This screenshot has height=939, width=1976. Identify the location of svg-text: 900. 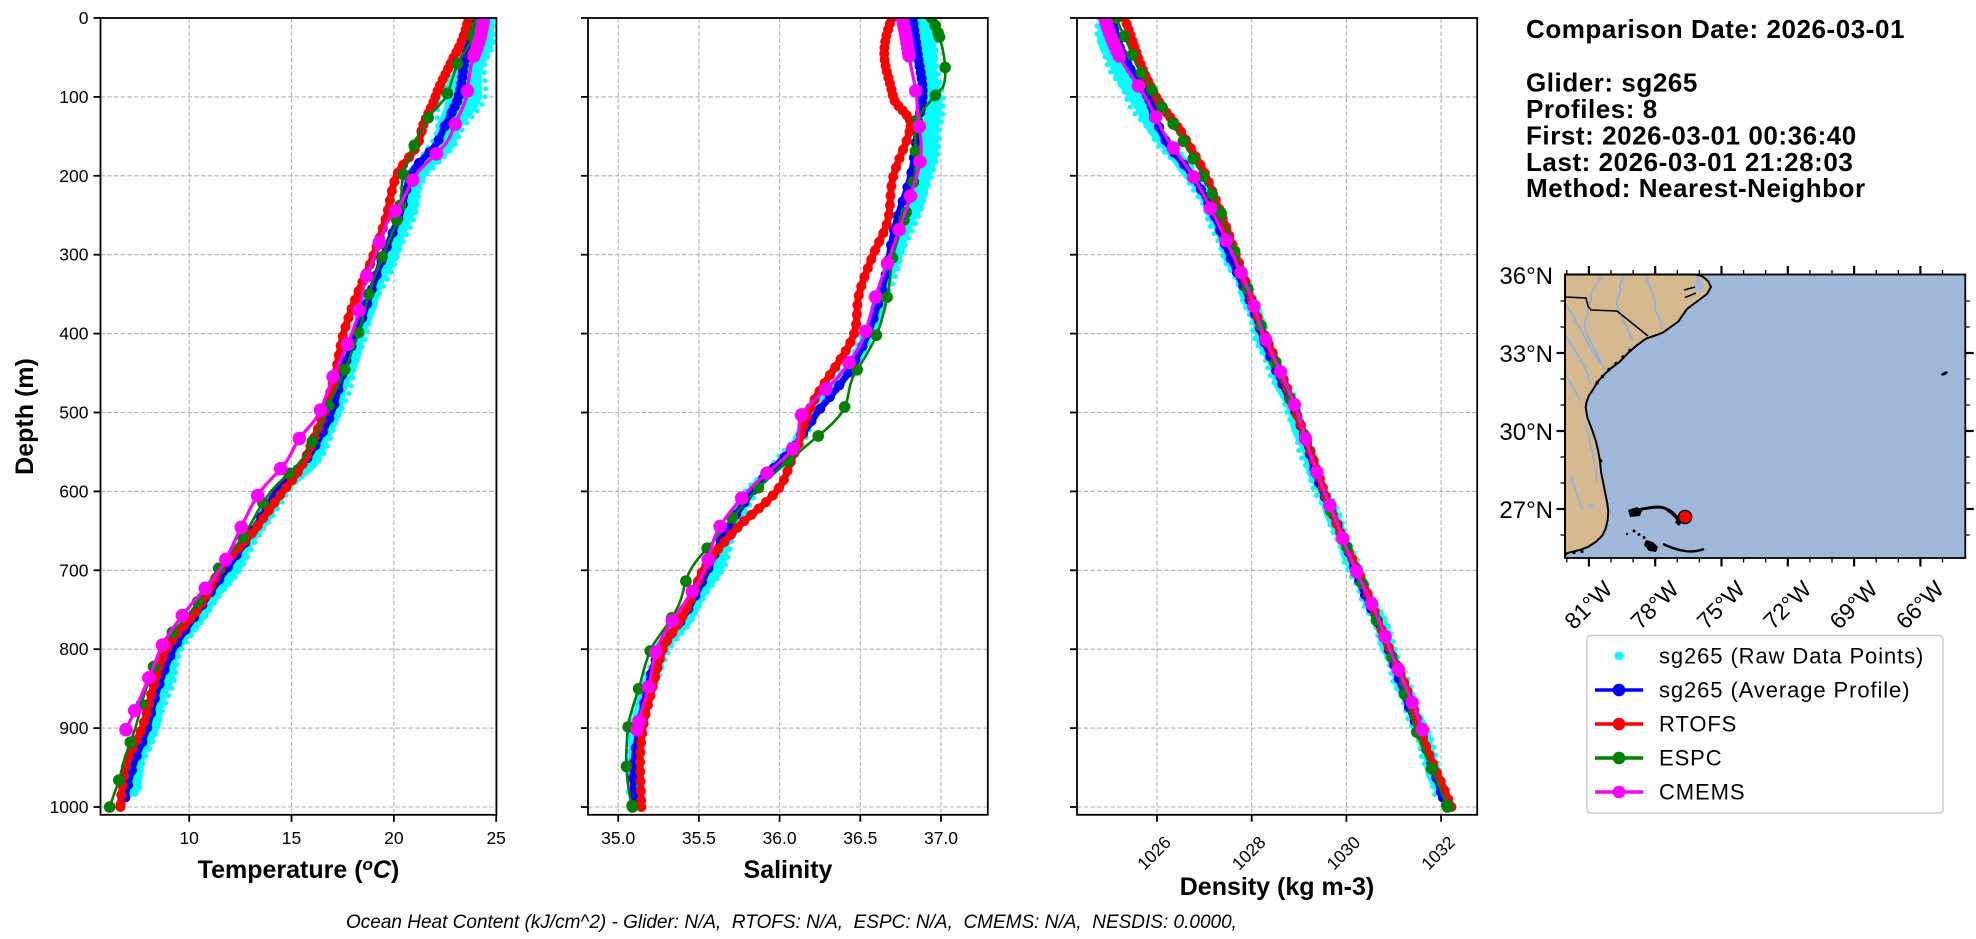
(73, 728).